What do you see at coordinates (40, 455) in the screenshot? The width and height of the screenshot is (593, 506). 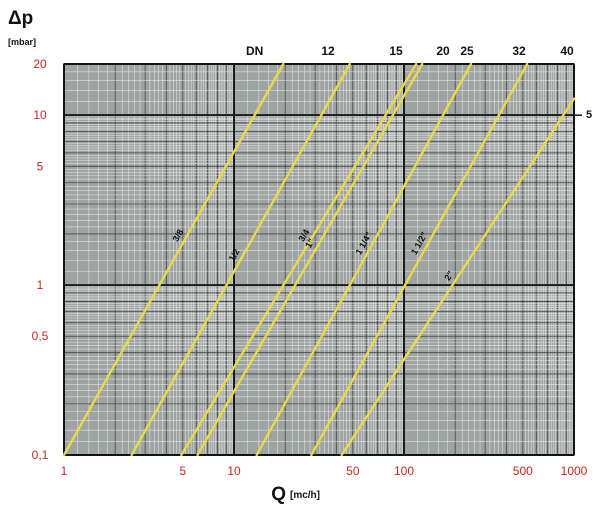 I see `y-tick-label: 0,1` at bounding box center [40, 455].